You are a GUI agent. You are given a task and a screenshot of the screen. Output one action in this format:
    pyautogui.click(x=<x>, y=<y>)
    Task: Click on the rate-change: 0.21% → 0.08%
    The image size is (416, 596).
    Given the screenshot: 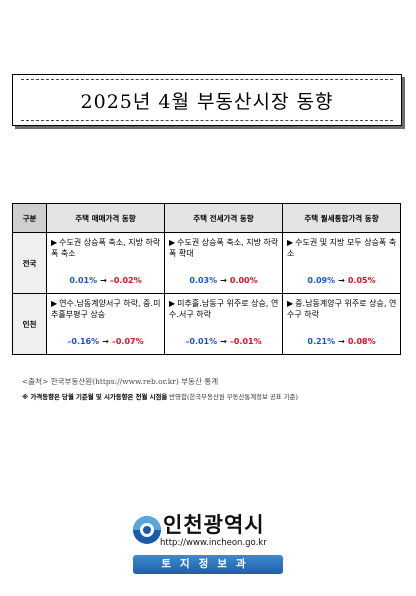 What is the action you would take?
    pyautogui.click(x=341, y=341)
    